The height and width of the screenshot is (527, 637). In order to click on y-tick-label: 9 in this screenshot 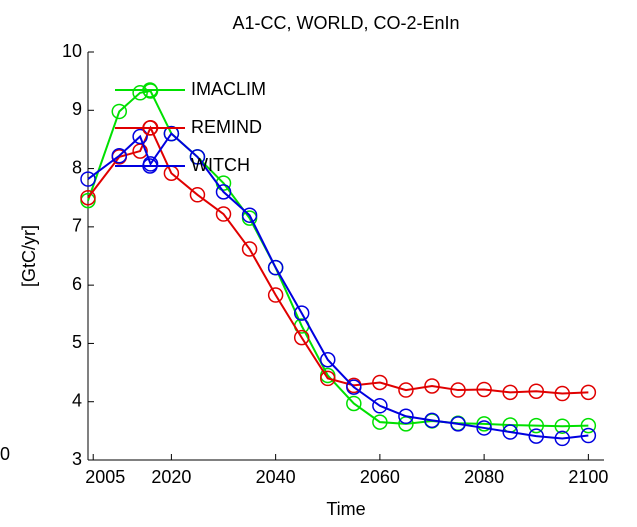, I will do `click(77, 109)`.